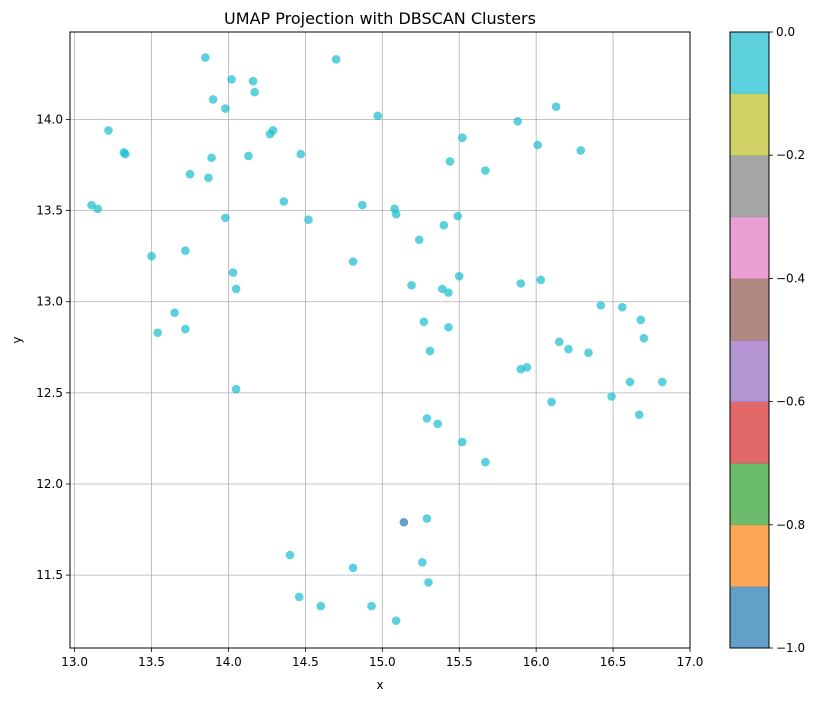 This screenshot has height=701, width=813. What do you see at coordinates (790, 278) in the screenshot?
I see `colorbar-tick-label: −0.4` at bounding box center [790, 278].